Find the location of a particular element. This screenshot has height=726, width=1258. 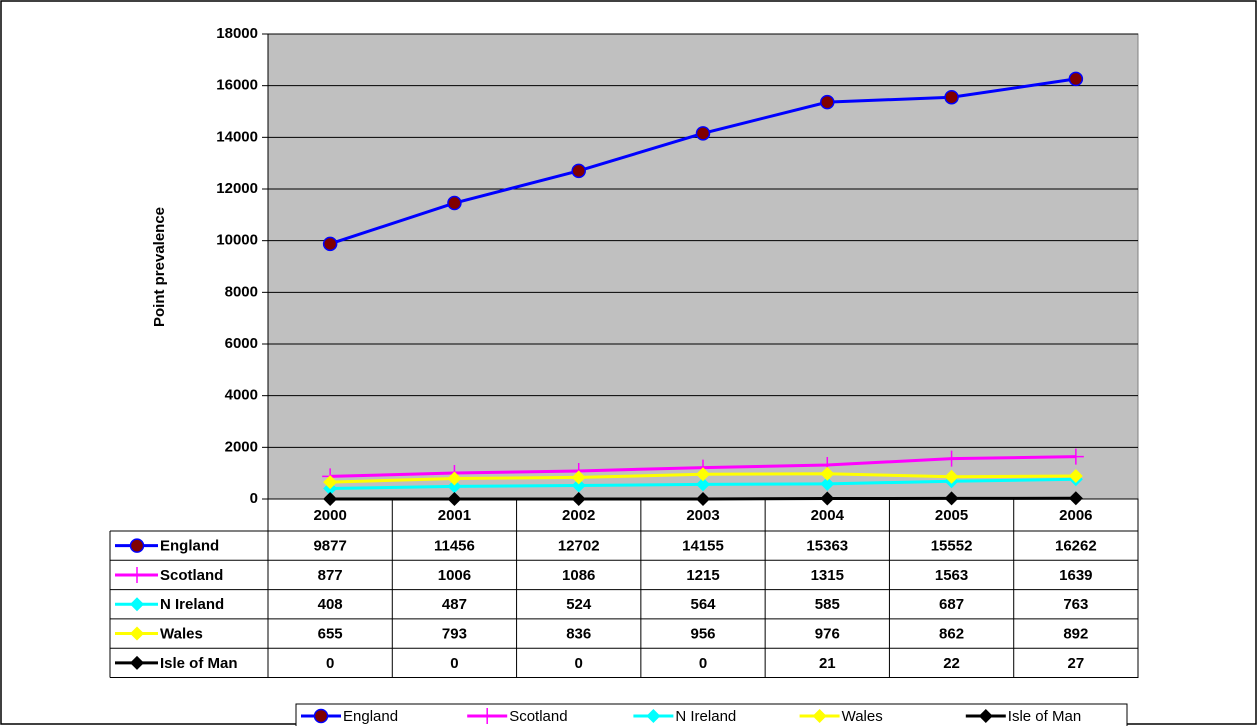

table-row-label: Isle of Man is located at coordinates (199, 663).